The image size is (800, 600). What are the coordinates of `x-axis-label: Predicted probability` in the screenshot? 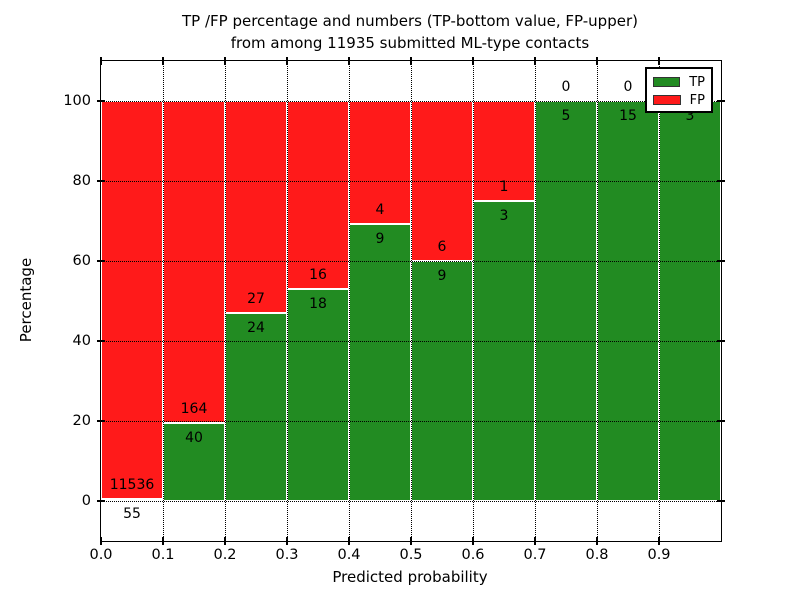 It's located at (410, 577).